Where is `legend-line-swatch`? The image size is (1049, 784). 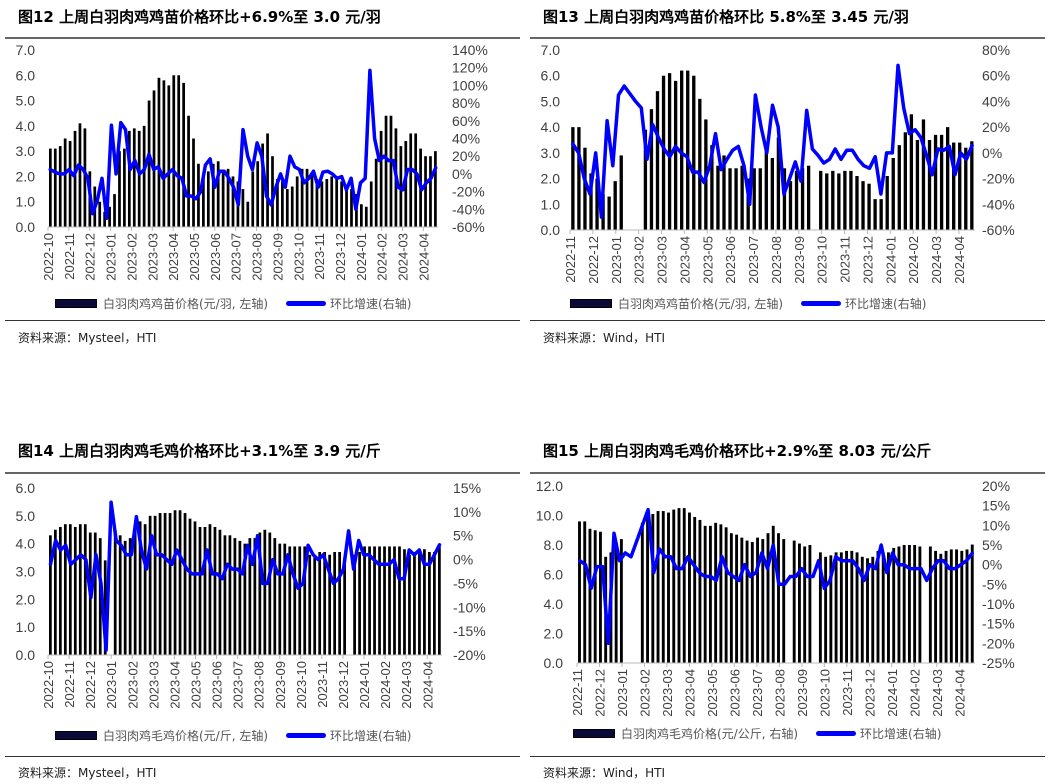 legend-line-swatch is located at coordinates (836, 733).